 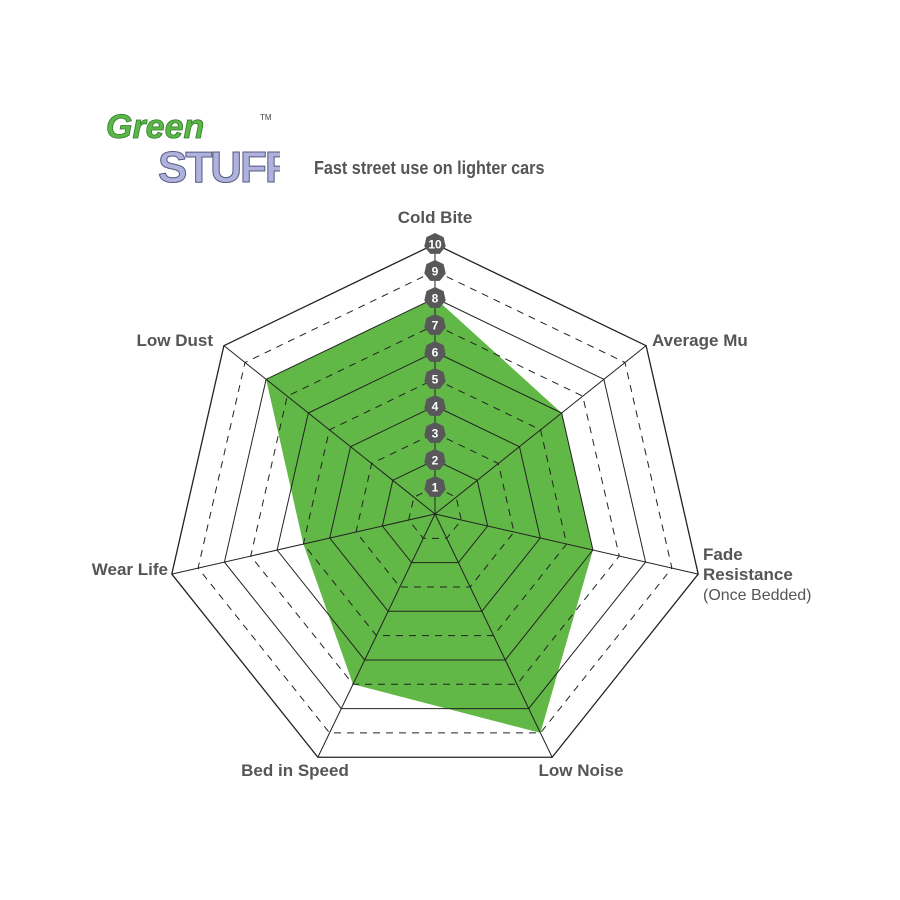 What do you see at coordinates (748, 574) in the screenshot?
I see `axis-label: Resistance` at bounding box center [748, 574].